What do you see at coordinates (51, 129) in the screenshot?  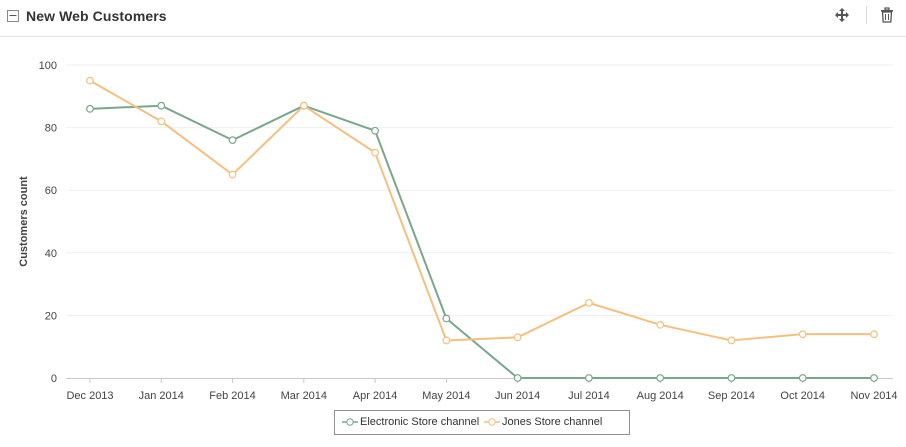 I see `y-tick-label: 80` at bounding box center [51, 129].